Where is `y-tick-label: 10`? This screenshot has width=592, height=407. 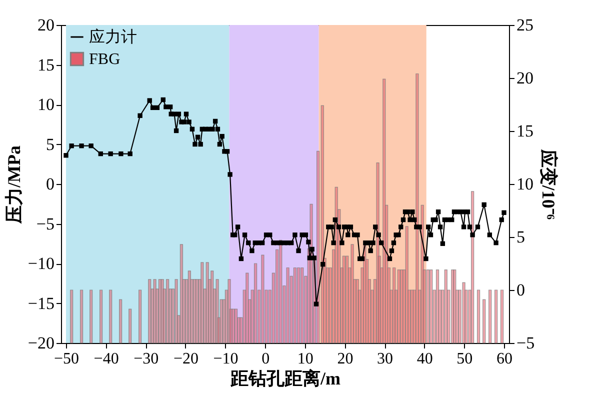
y-tick-label: 10 is located at coordinates (46, 104).